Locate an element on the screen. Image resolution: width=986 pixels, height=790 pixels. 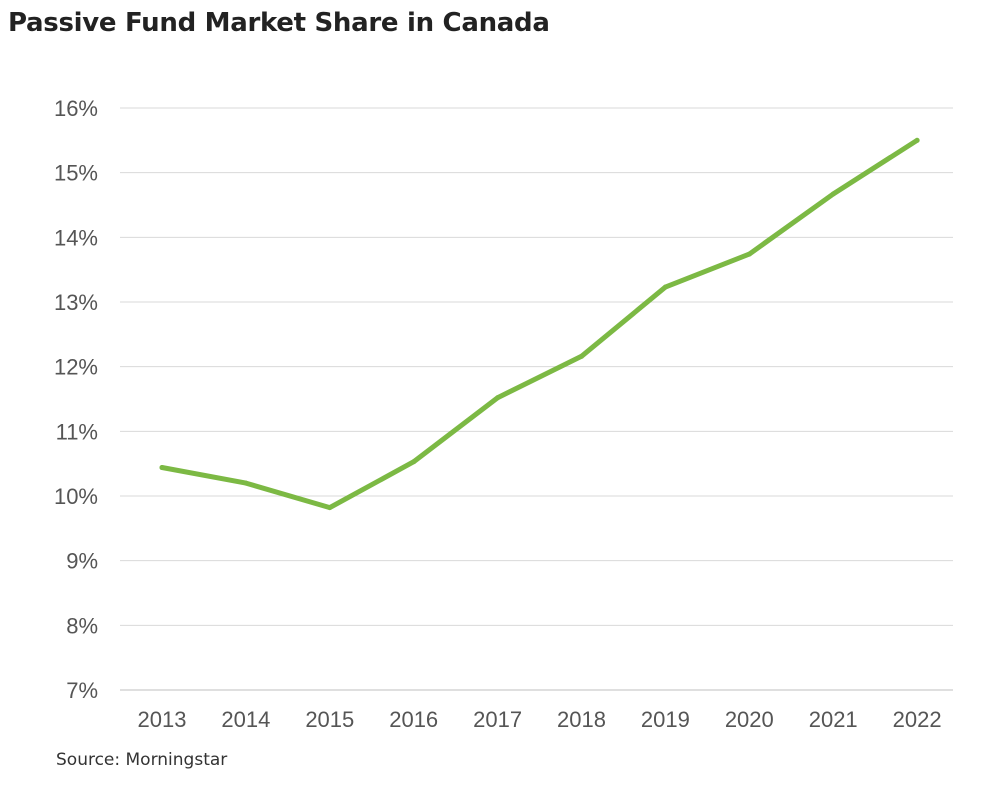
x-tick-label: 2021 is located at coordinates (833, 719).